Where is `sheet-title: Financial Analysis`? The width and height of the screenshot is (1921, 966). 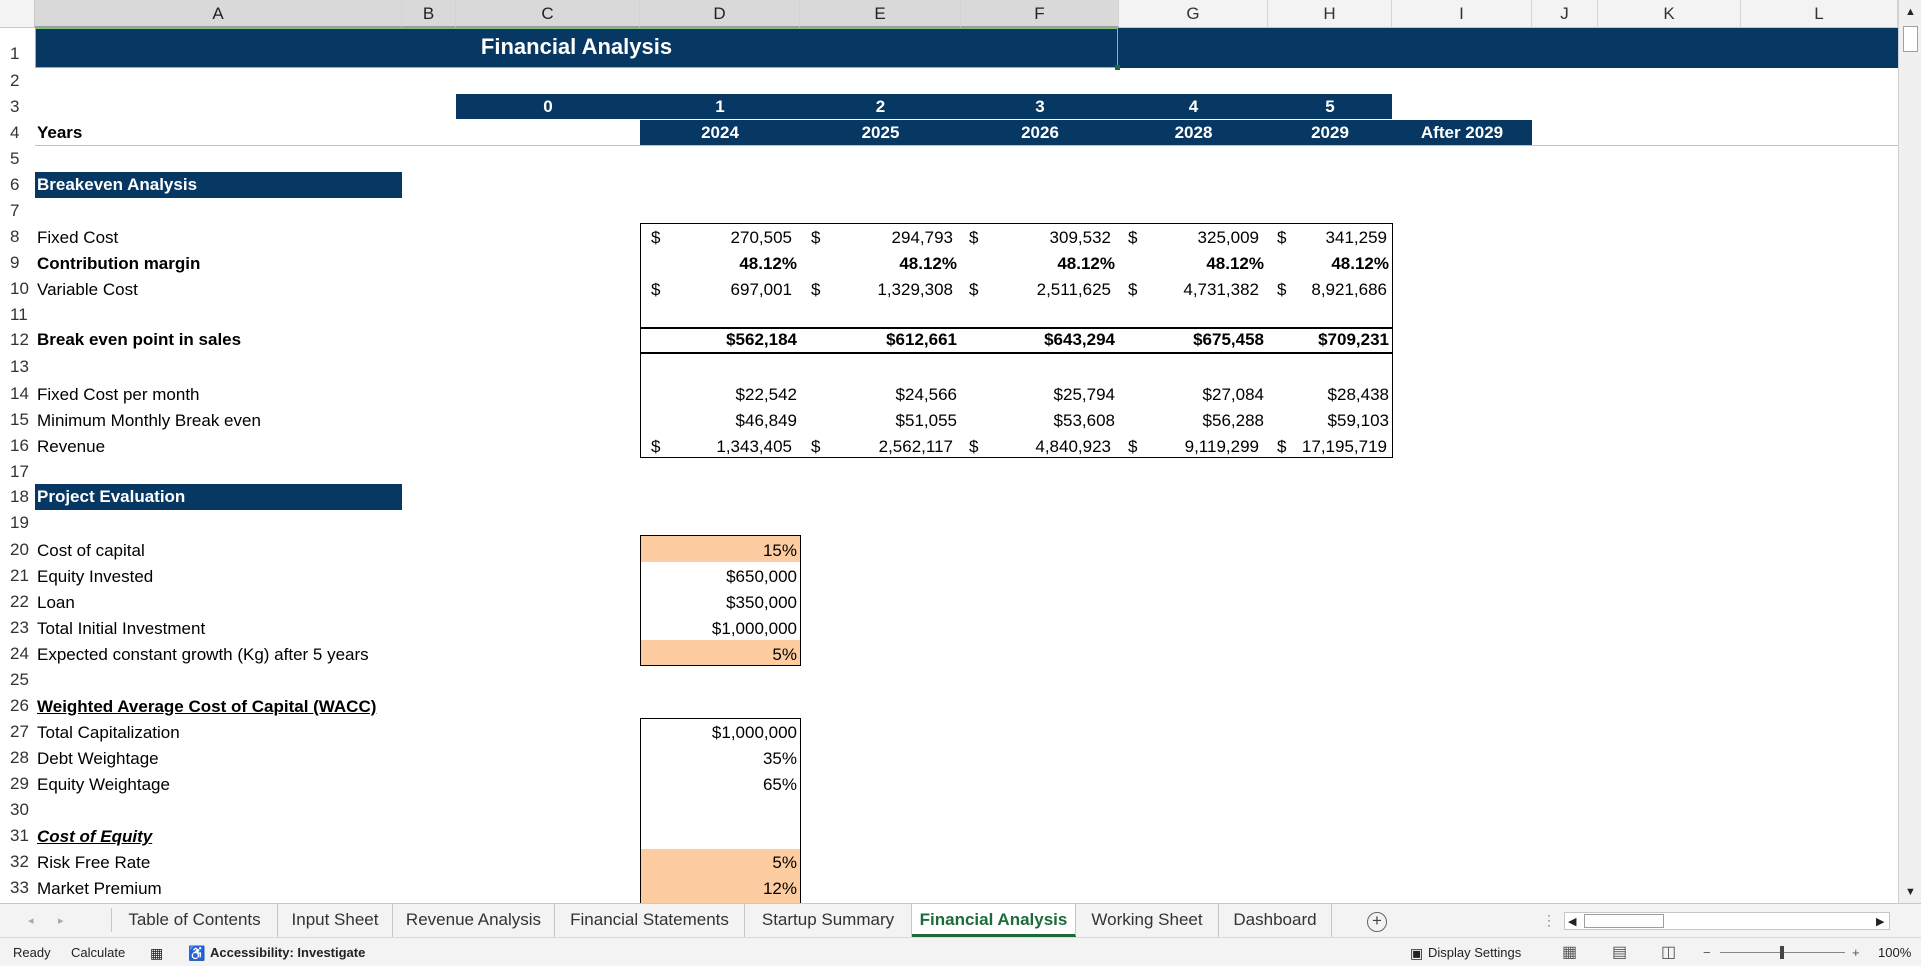 sheet-title: Financial Analysis is located at coordinates (576, 46).